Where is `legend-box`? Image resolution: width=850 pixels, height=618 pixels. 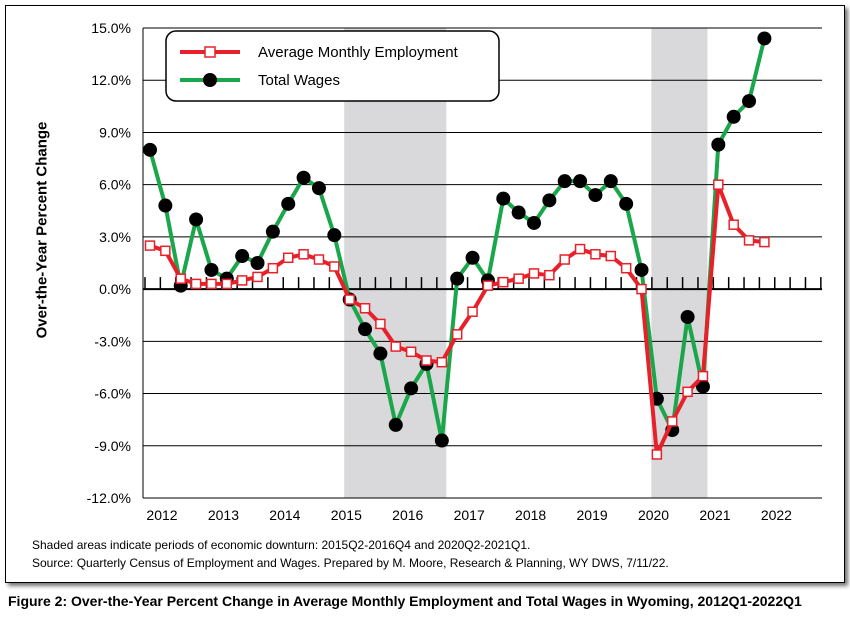
legend-box is located at coordinates (332, 66).